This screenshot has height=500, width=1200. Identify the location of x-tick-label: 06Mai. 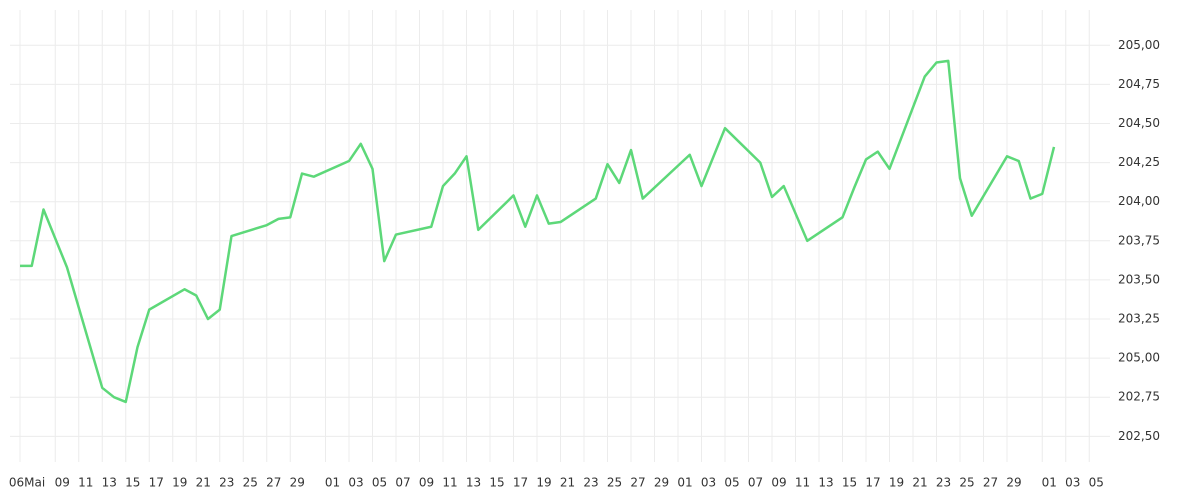
(27, 483).